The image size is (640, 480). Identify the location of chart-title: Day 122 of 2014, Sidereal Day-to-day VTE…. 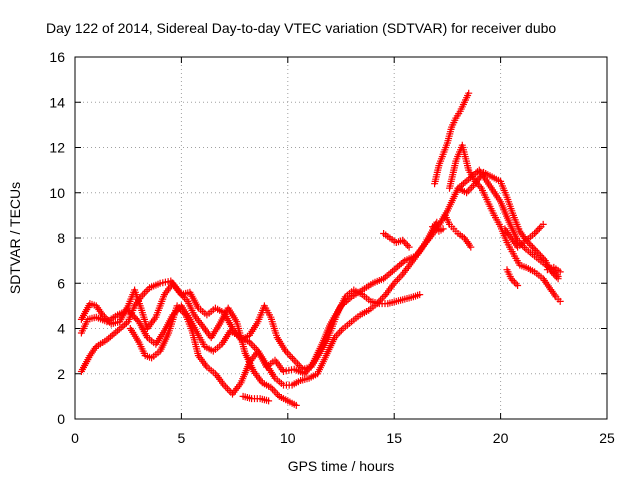
(301, 28).